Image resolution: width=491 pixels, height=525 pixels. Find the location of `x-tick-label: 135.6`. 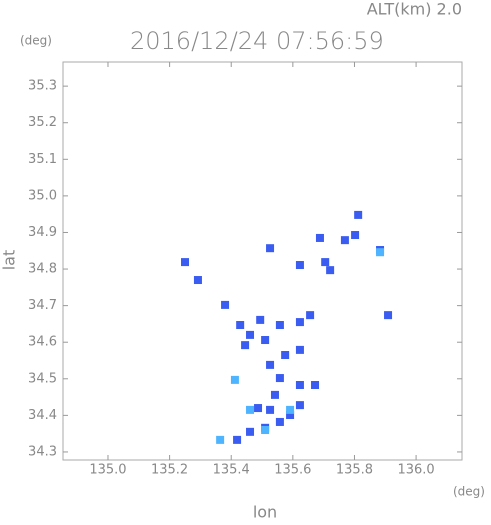

x-tick-label: 135.6 is located at coordinates (292, 470).